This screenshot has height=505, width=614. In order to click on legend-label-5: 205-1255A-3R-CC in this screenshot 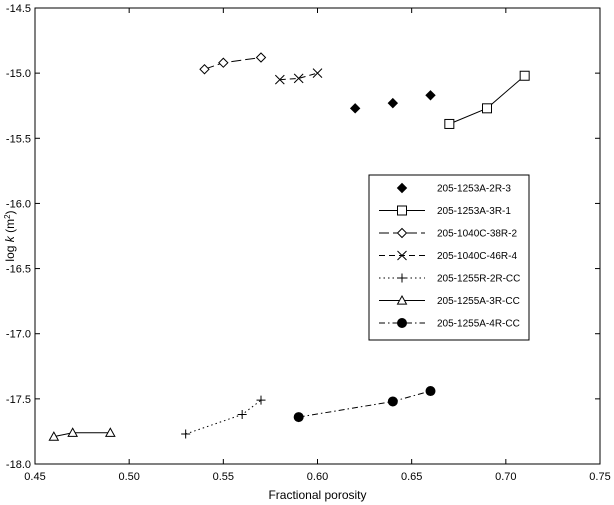, I will do `click(478, 301)`.